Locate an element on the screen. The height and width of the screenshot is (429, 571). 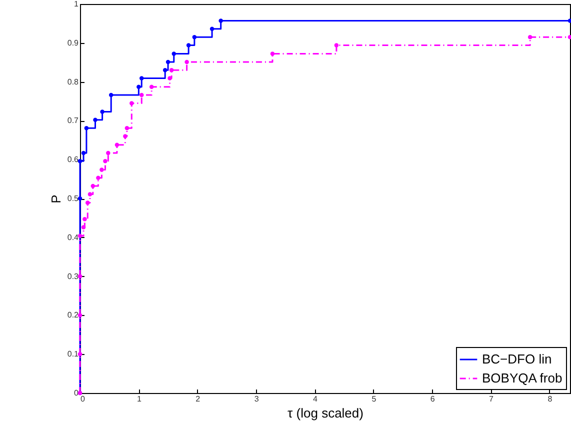
y-tick-label: 0 is located at coordinates (77, 393).